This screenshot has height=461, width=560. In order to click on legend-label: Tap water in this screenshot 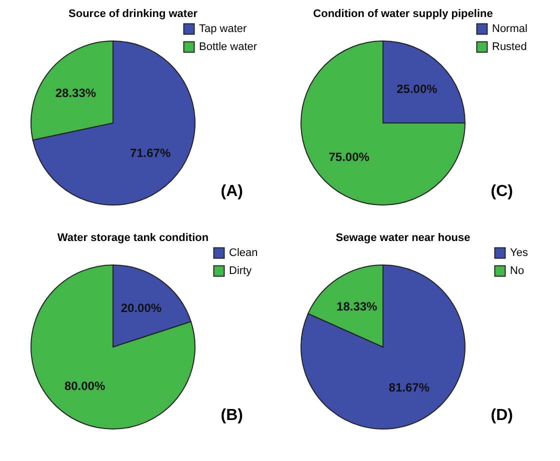, I will do `click(223, 29)`.